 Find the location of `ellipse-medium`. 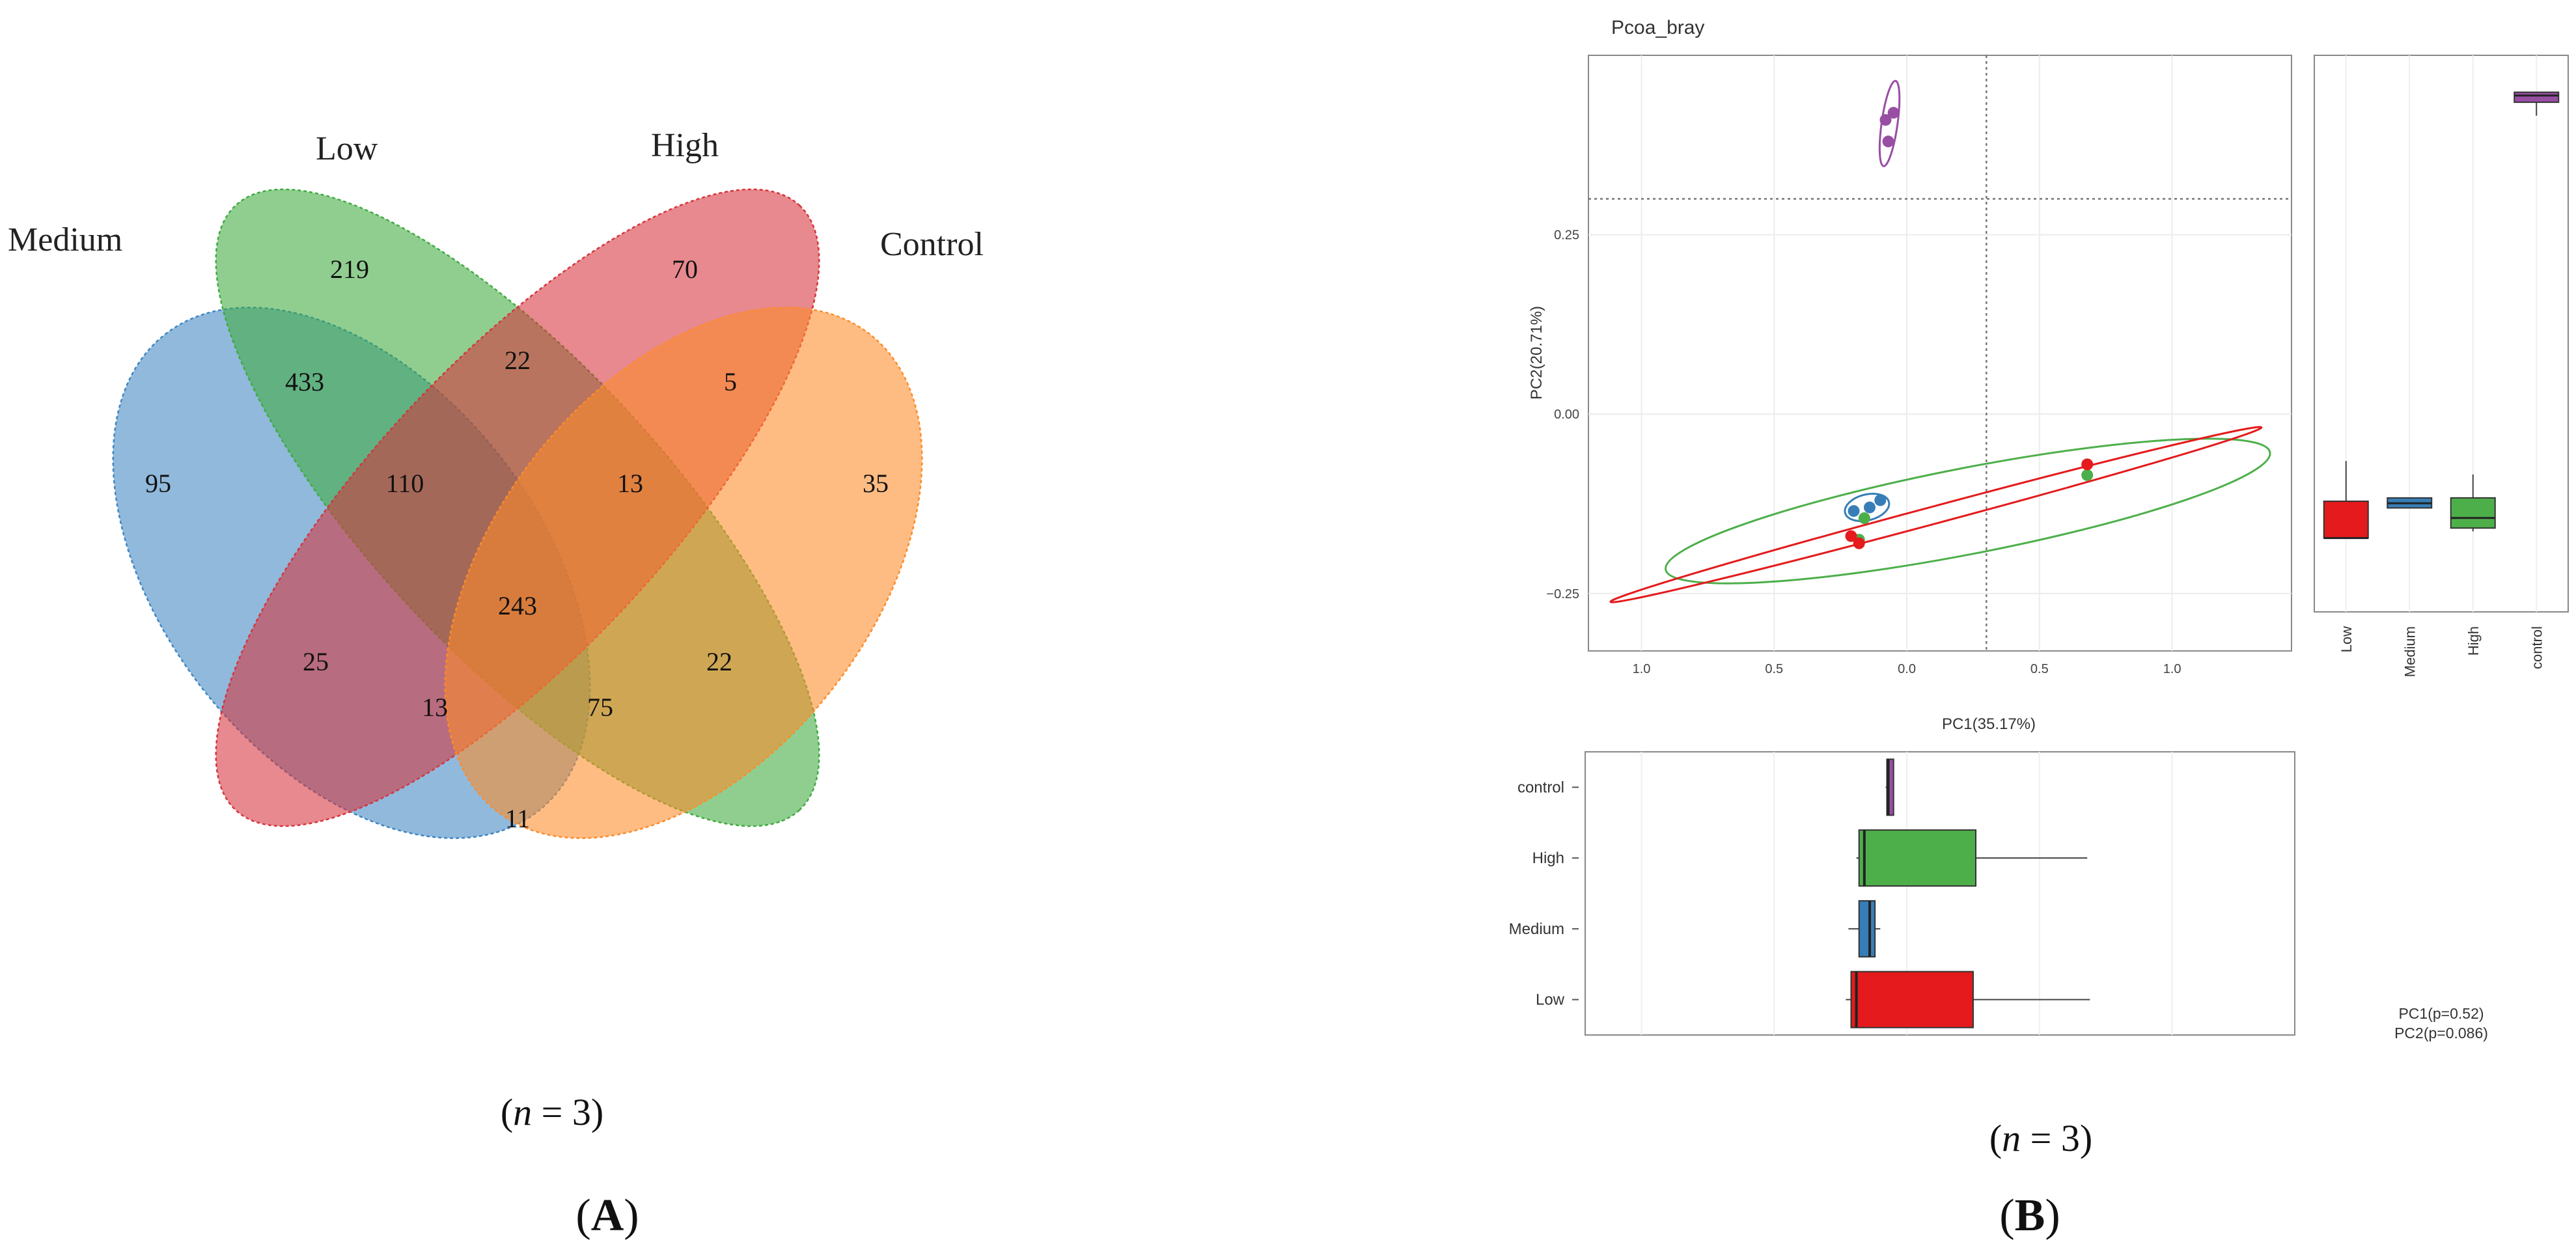

ellipse-medium is located at coordinates (1867, 508).